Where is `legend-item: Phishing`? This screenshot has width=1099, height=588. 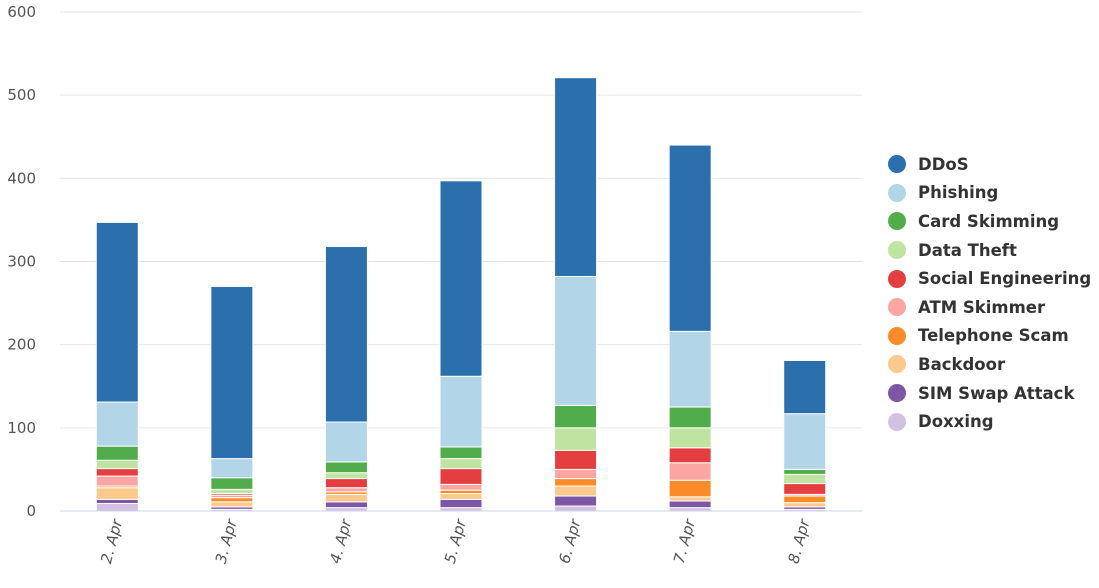 legend-item: Phishing is located at coordinates (989, 193).